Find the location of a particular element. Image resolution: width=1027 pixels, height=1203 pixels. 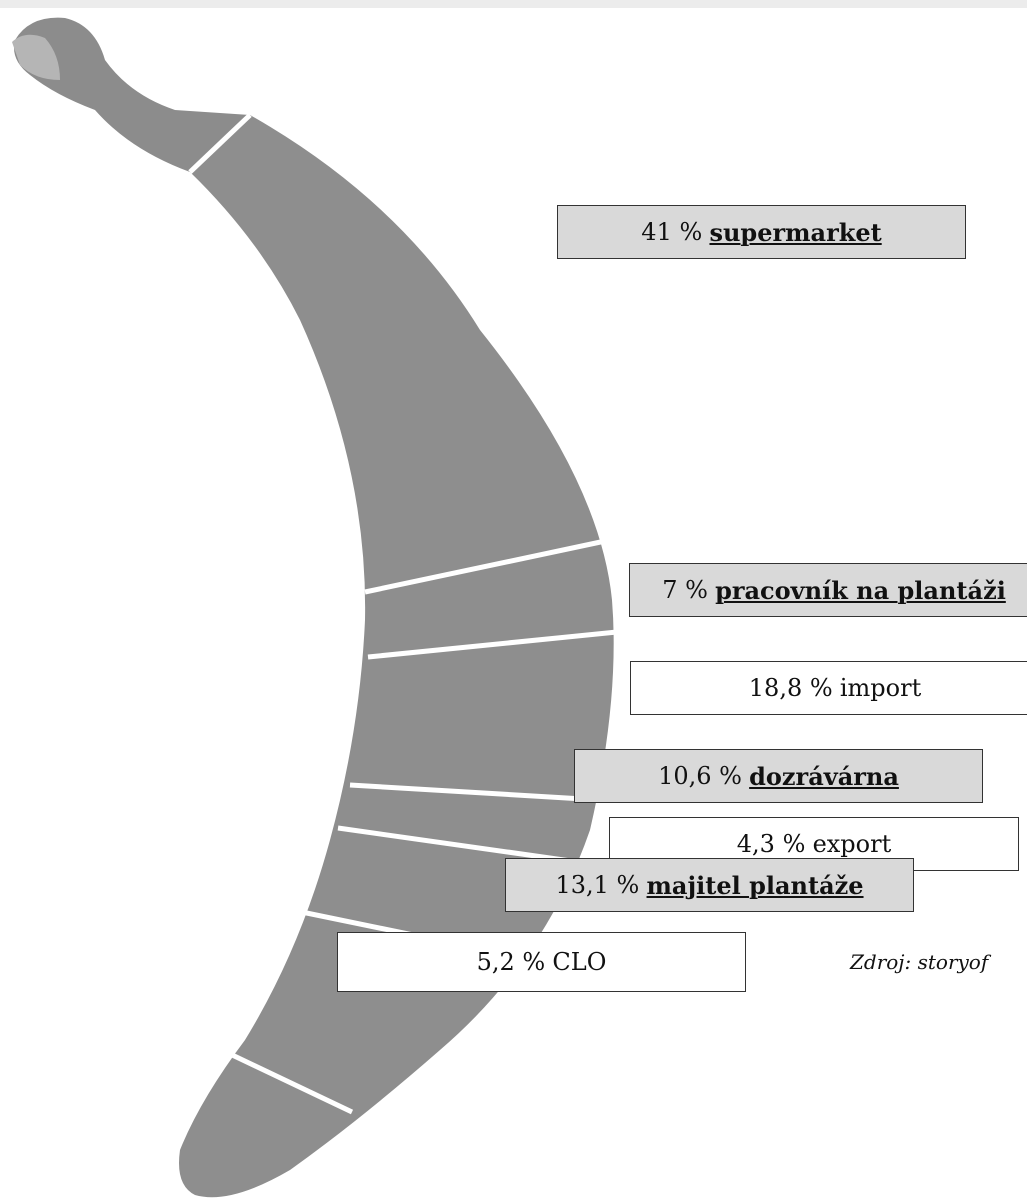

segment-link: dozrávárna is located at coordinates (824, 776).